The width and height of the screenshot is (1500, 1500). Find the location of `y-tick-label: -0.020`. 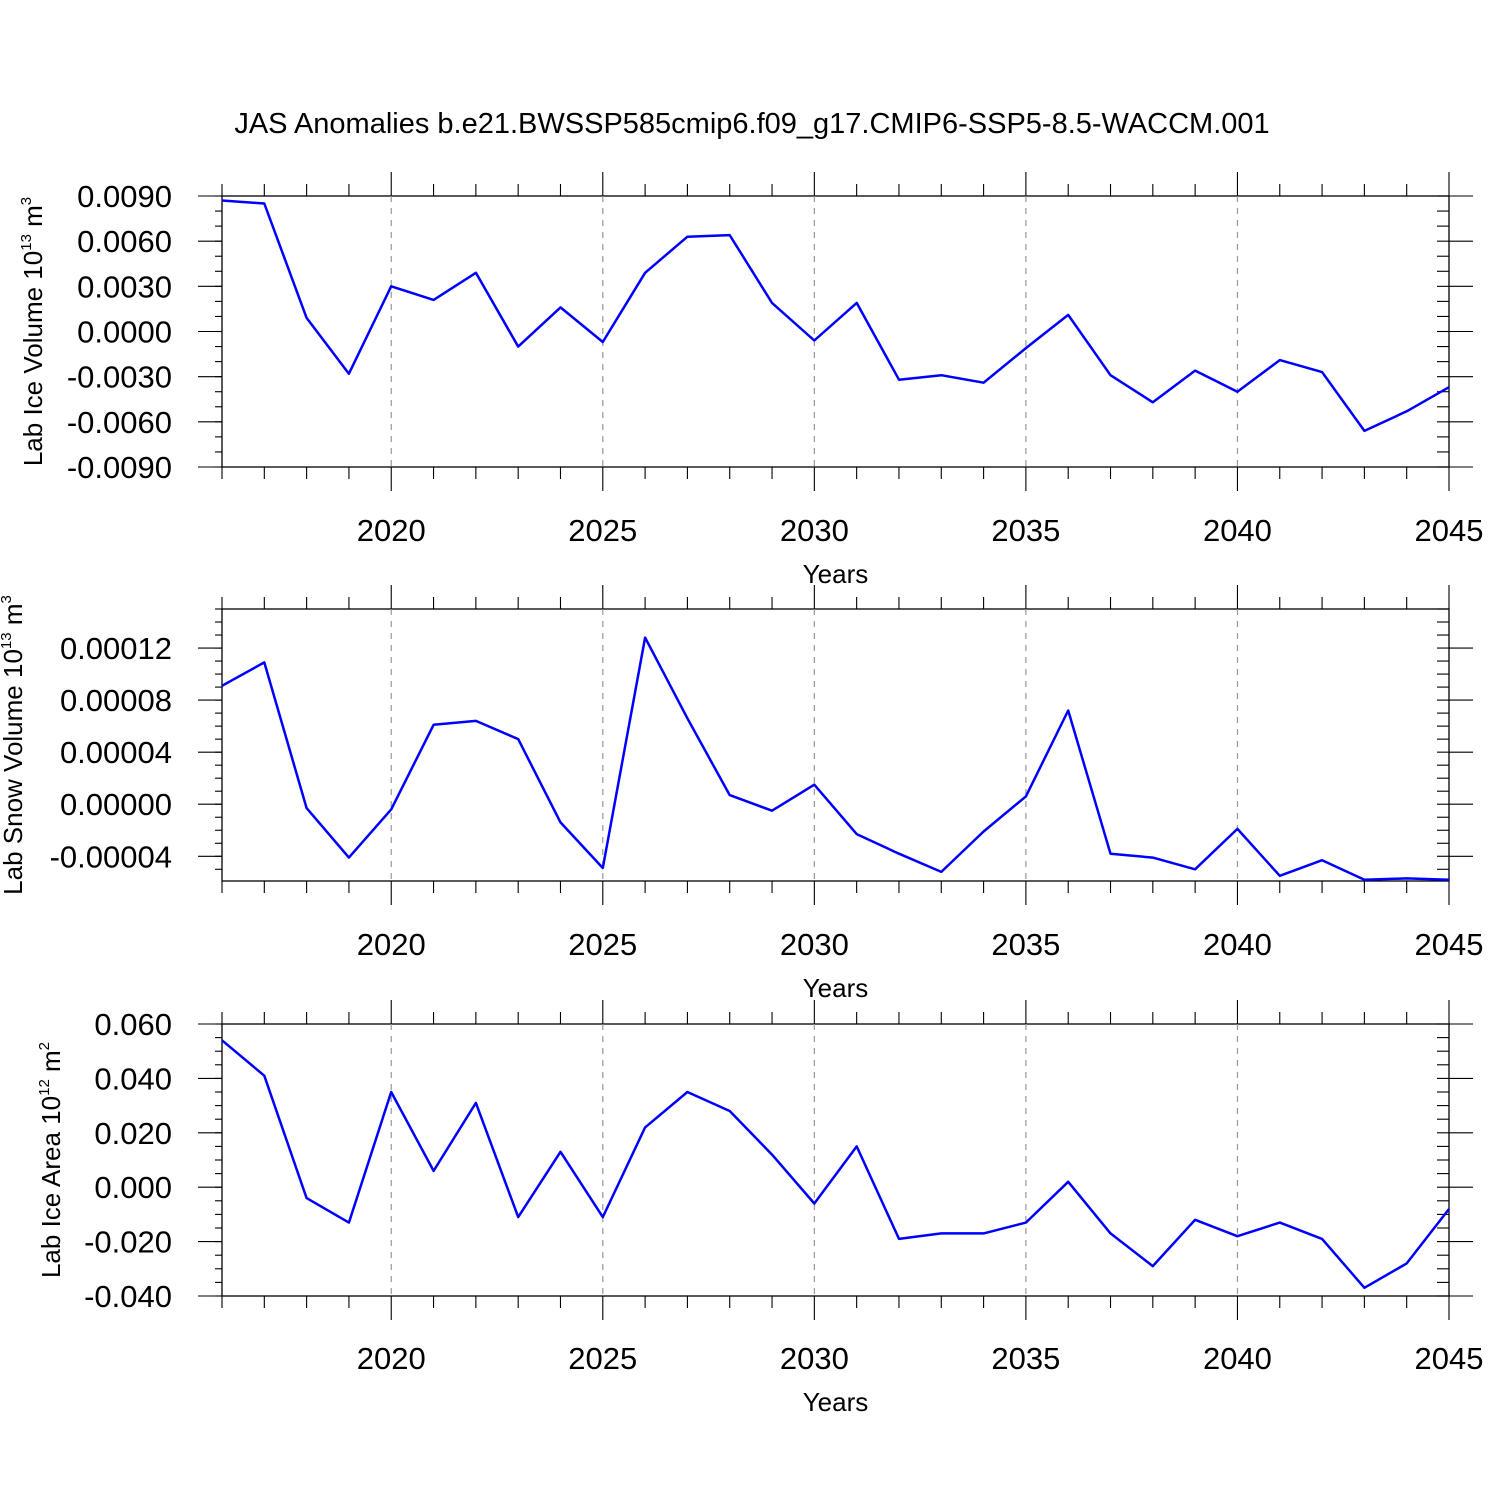

y-tick-label: -0.020 is located at coordinates (128, 1242).